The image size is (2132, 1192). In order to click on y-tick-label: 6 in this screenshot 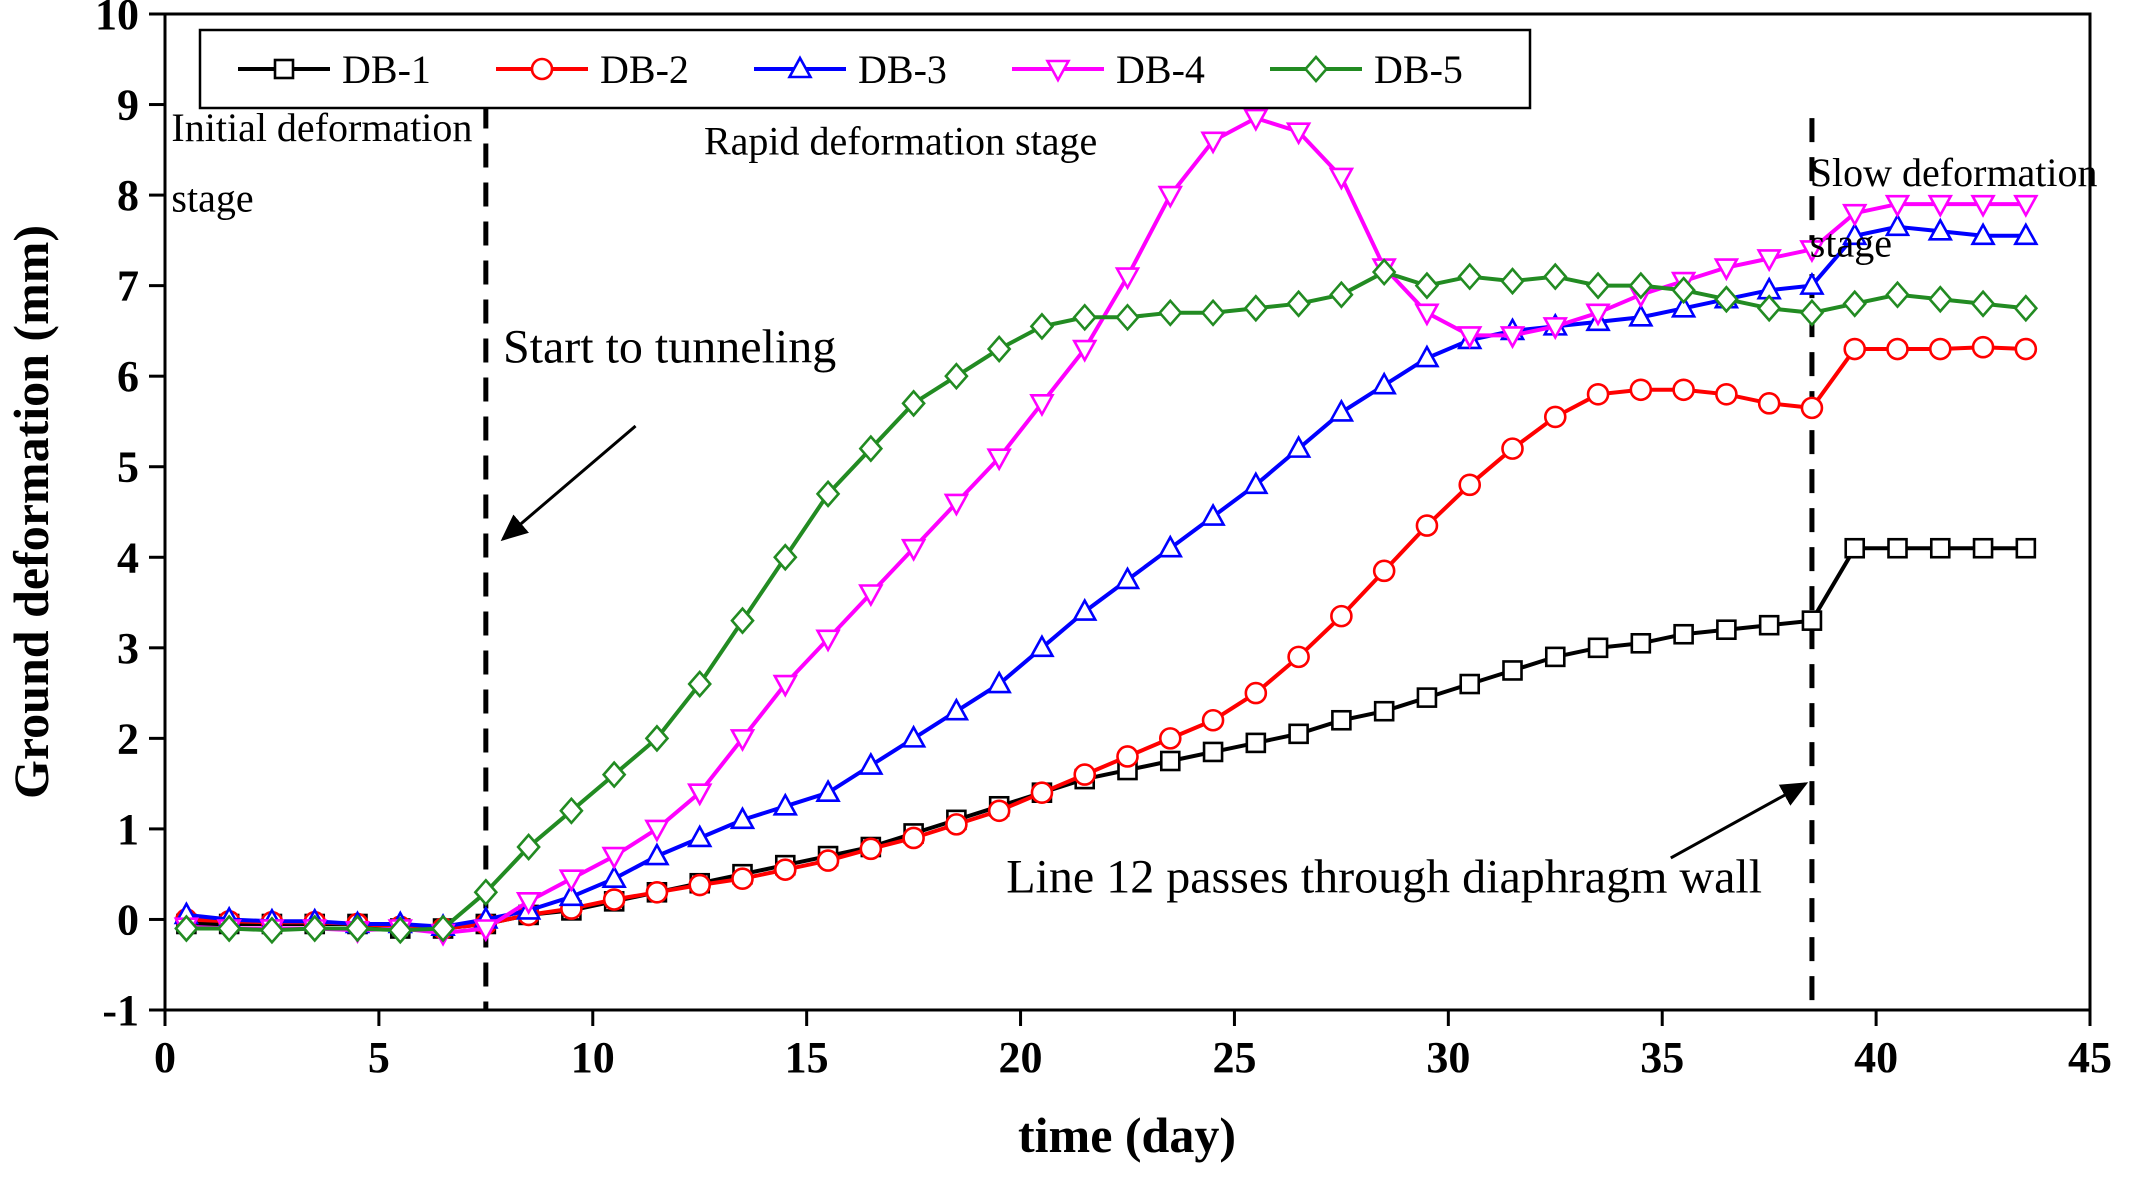, I will do `click(128, 376)`.